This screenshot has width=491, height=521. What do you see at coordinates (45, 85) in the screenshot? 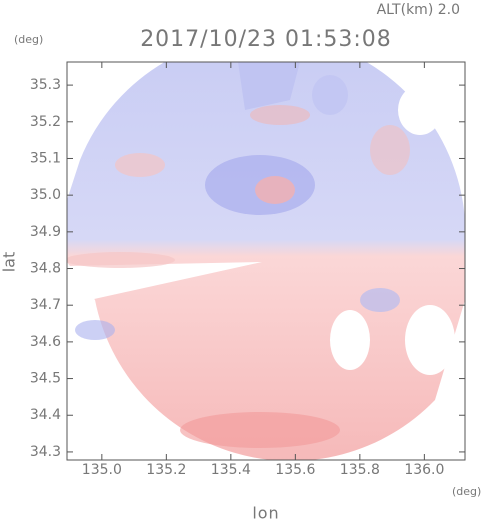
I see `y-tick-label: 35.3` at bounding box center [45, 85].